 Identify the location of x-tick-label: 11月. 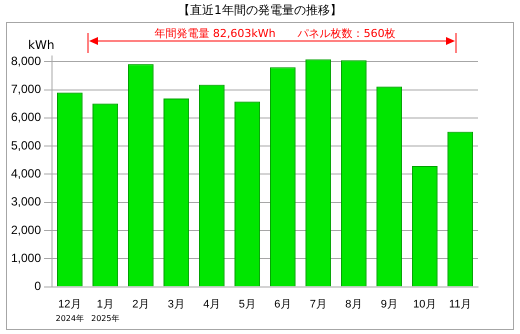
(460, 304).